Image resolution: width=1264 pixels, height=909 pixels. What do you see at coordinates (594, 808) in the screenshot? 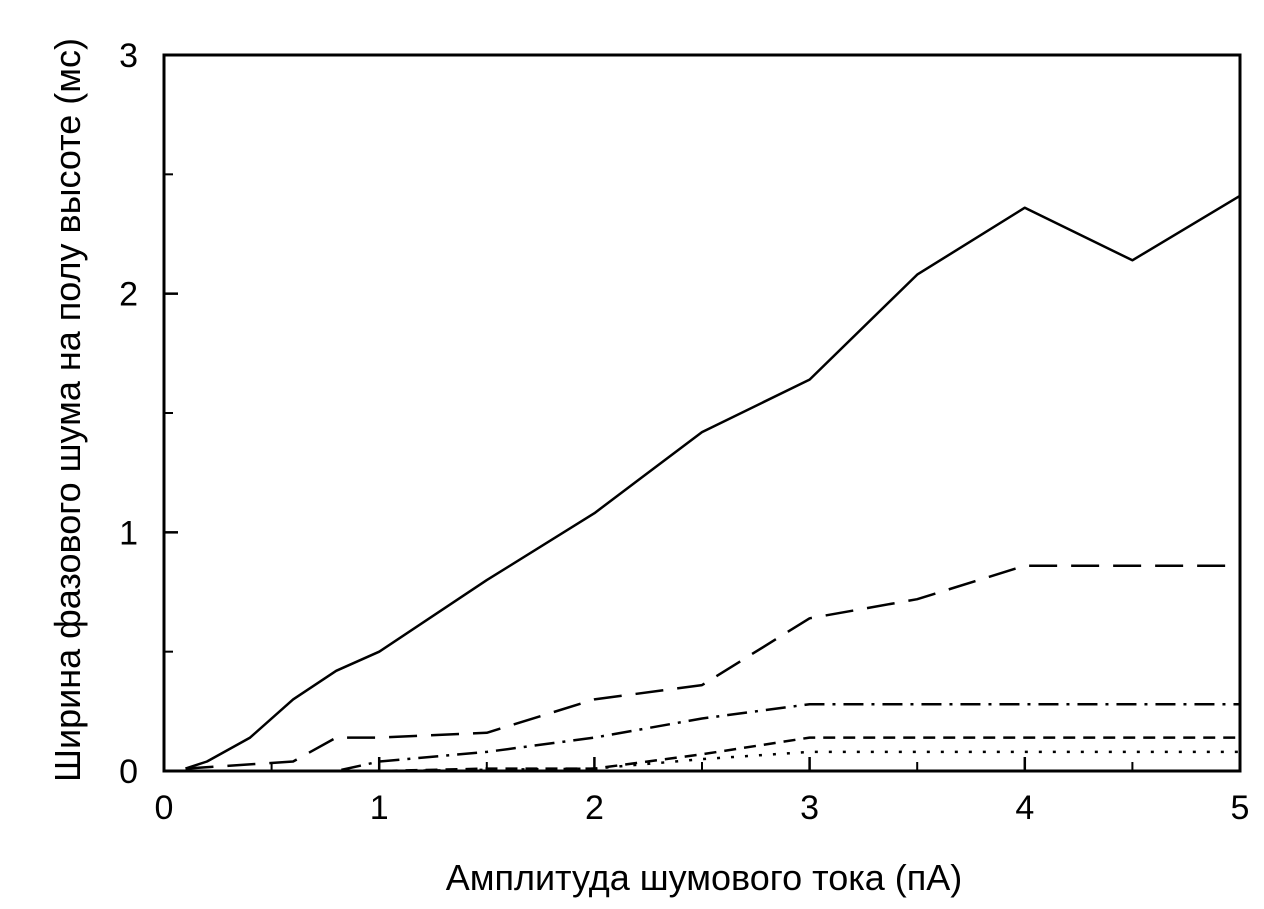
I see `x-tick-label: 2` at bounding box center [594, 808].